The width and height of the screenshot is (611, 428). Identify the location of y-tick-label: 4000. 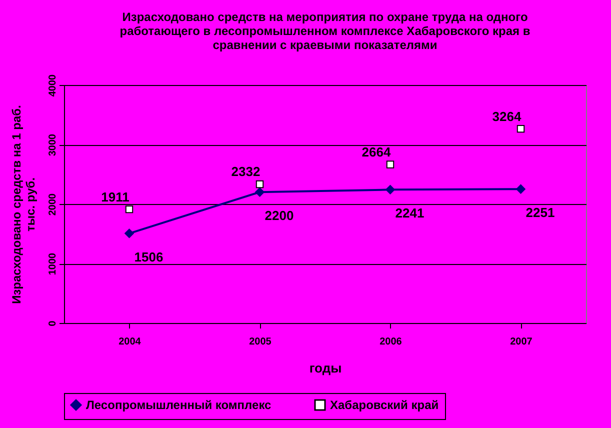
(53, 85).